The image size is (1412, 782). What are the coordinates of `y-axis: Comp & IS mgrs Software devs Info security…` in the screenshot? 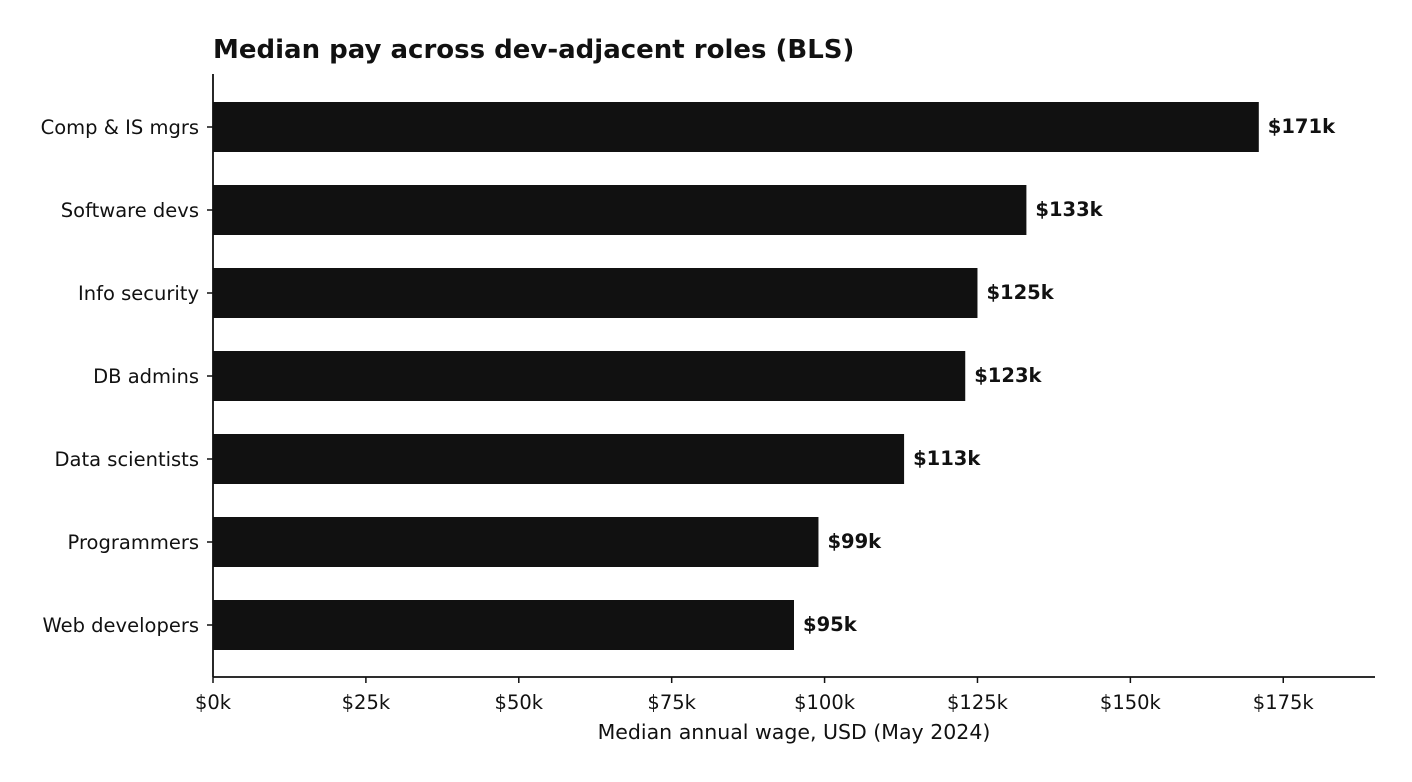 It's located at (127, 375).